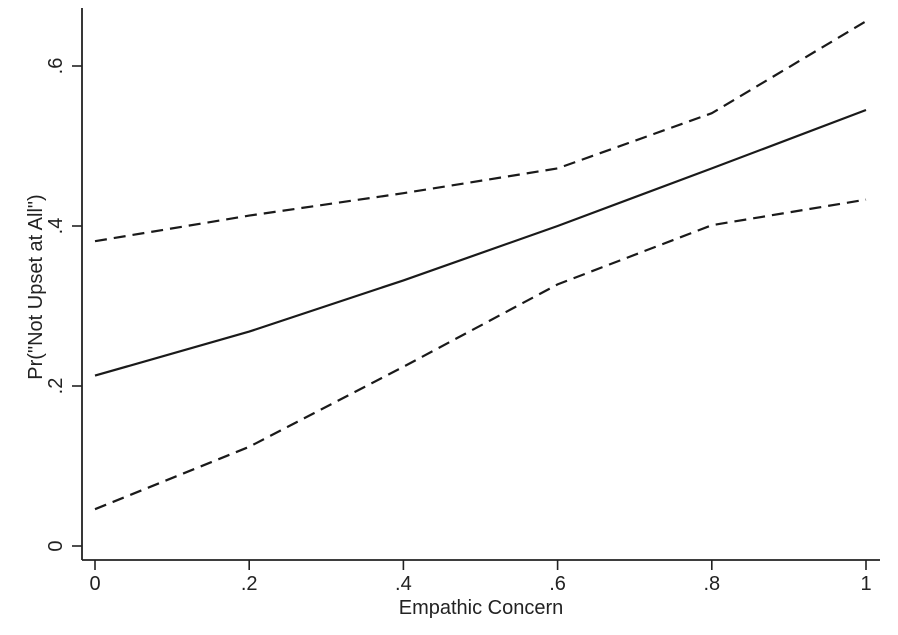 This screenshot has height=635, width=898. Describe the element at coordinates (249, 584) in the screenshot. I see `x-tick-label: .2` at that location.